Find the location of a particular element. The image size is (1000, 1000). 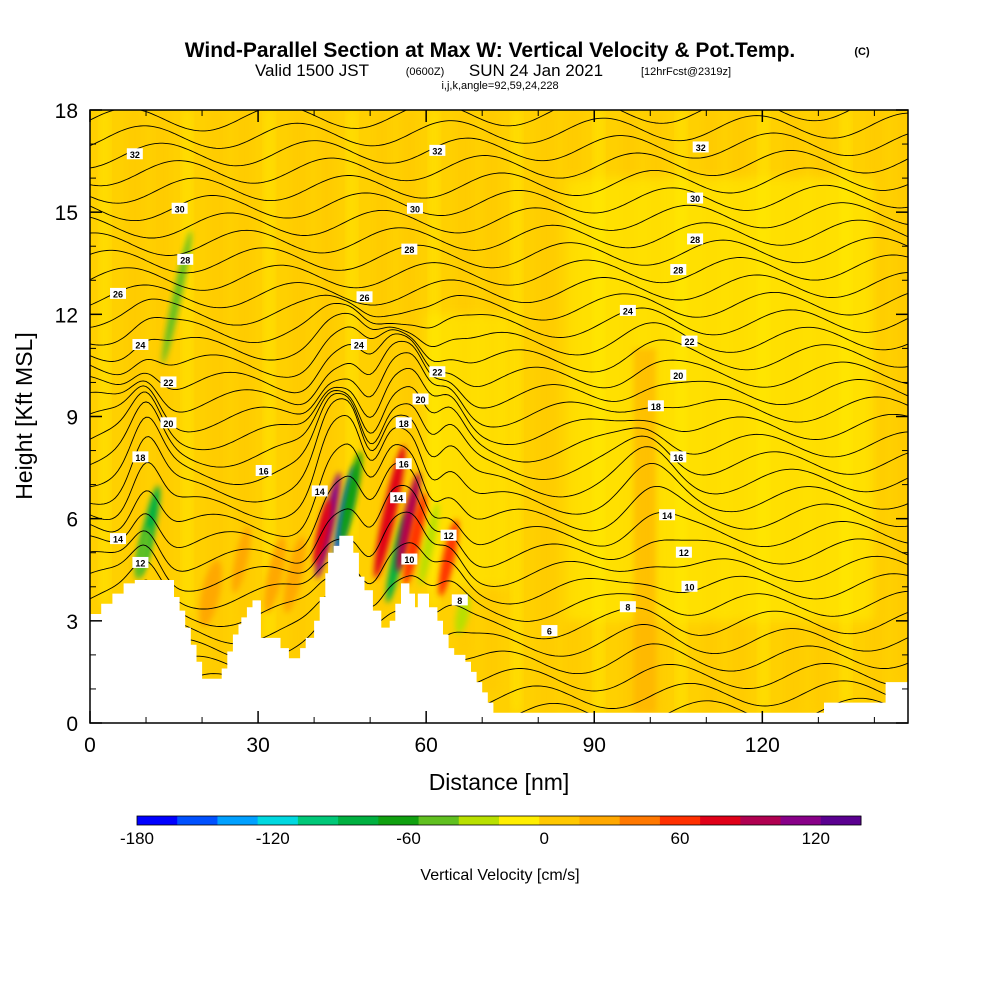

colorbar: -180 -120 -60 0 60 120 is located at coordinates (491, 831).